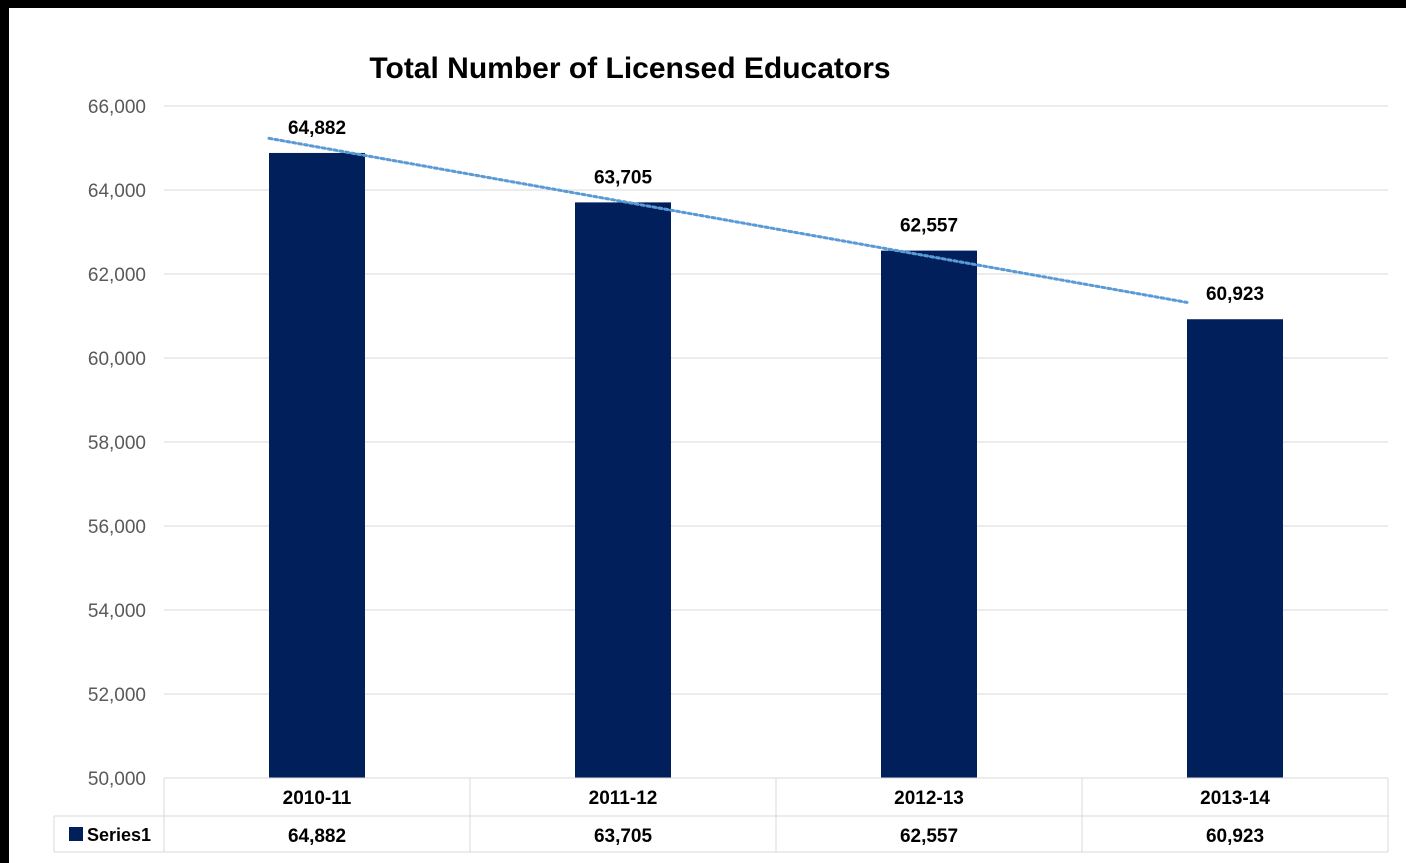 The image size is (1406, 863). What do you see at coordinates (929, 798) in the screenshot?
I see `x-tick-label: 2012-13` at bounding box center [929, 798].